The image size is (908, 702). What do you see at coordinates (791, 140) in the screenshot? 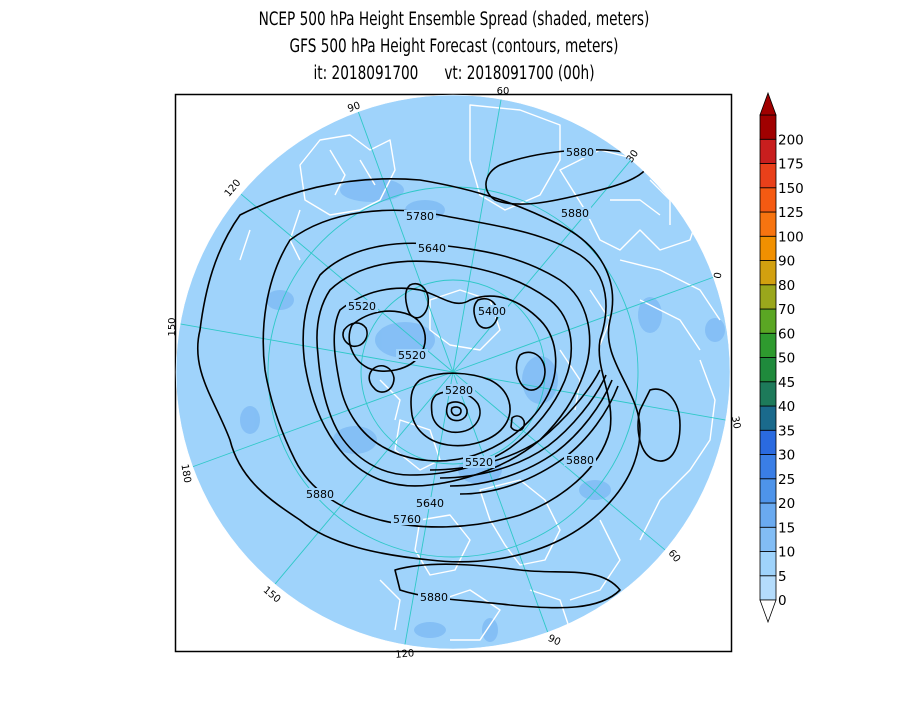
I see `colorbar-label: 200` at bounding box center [791, 140].